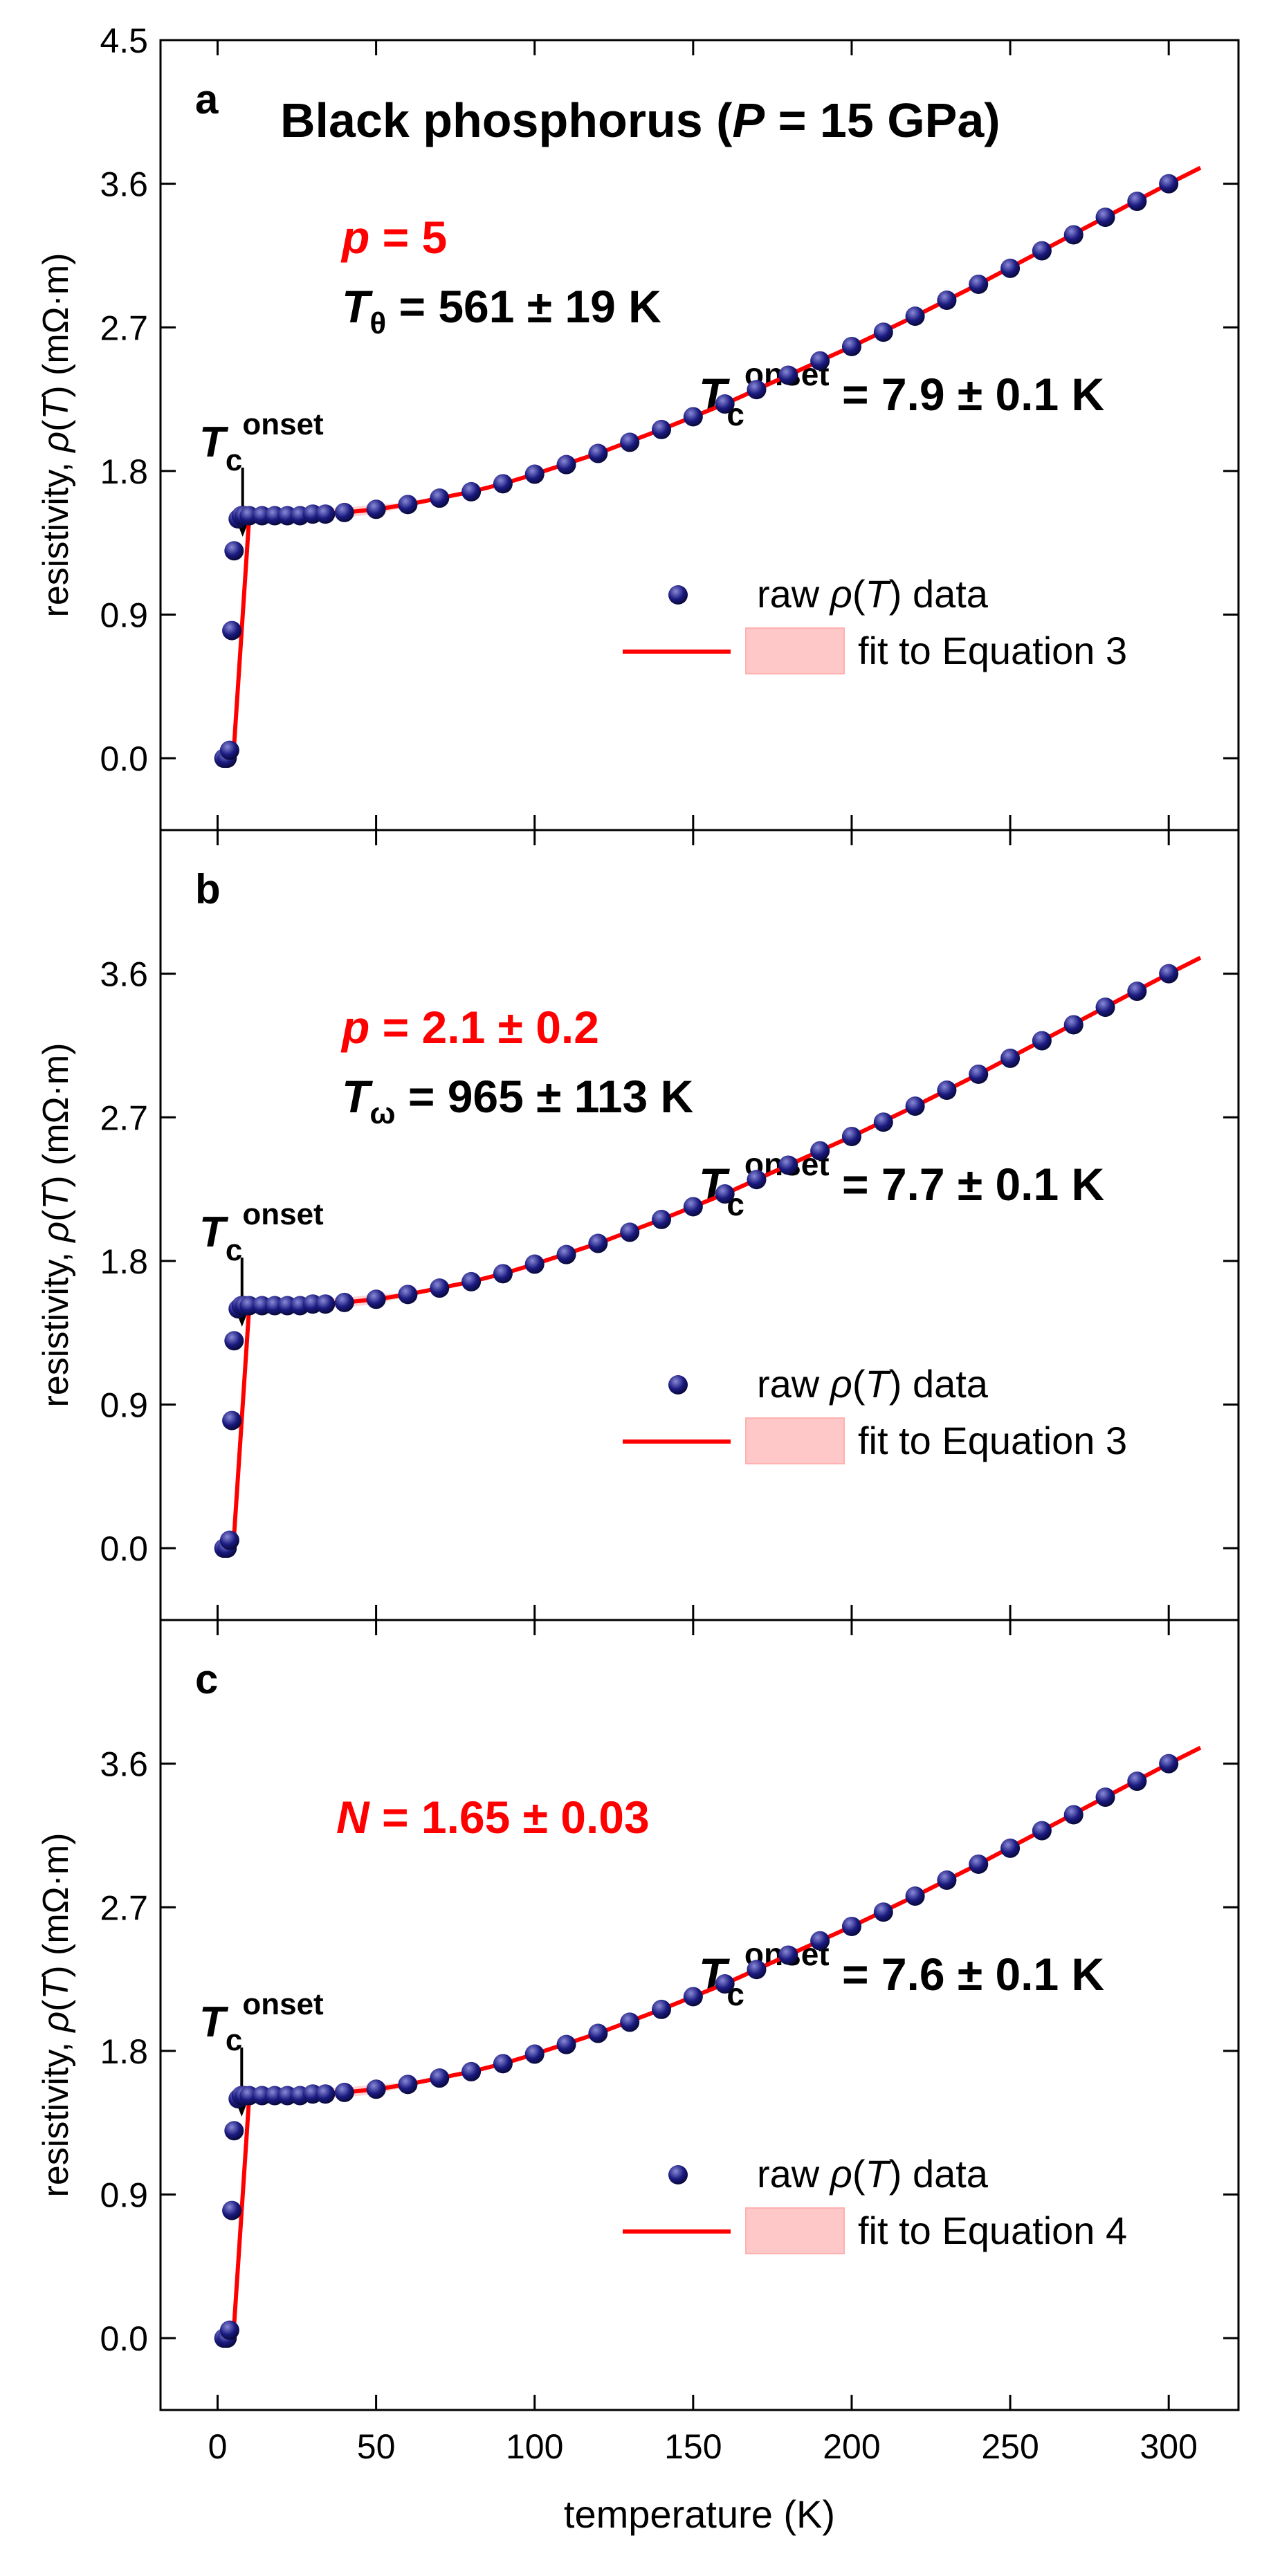 The width and height of the screenshot is (1262, 2576). What do you see at coordinates (875, 2203) in the screenshot?
I see `legend: raw ρ(T) data fit to Equation 4` at bounding box center [875, 2203].